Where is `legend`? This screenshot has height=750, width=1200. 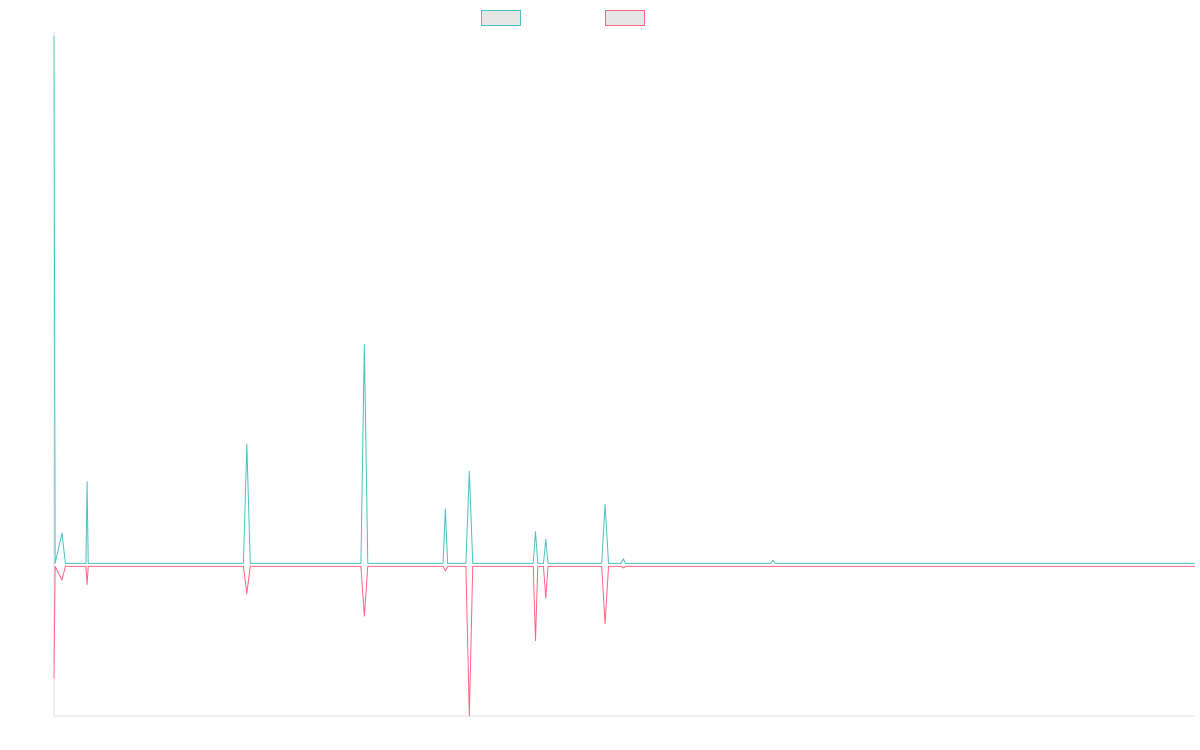
legend is located at coordinates (563, 18).